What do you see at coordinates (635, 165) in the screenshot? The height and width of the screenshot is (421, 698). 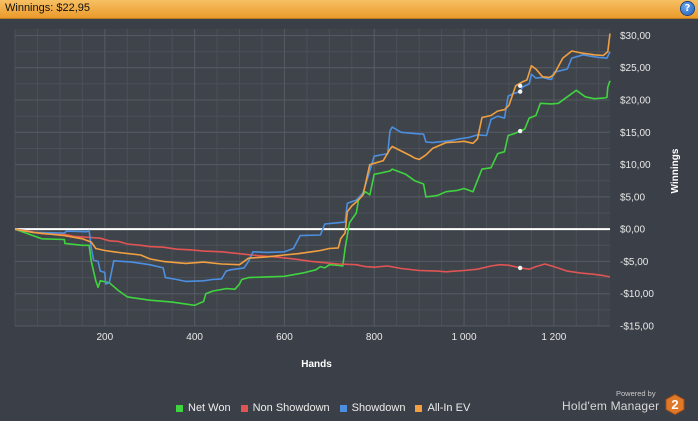 I see `y-tick-label: $10,00` at bounding box center [635, 165].